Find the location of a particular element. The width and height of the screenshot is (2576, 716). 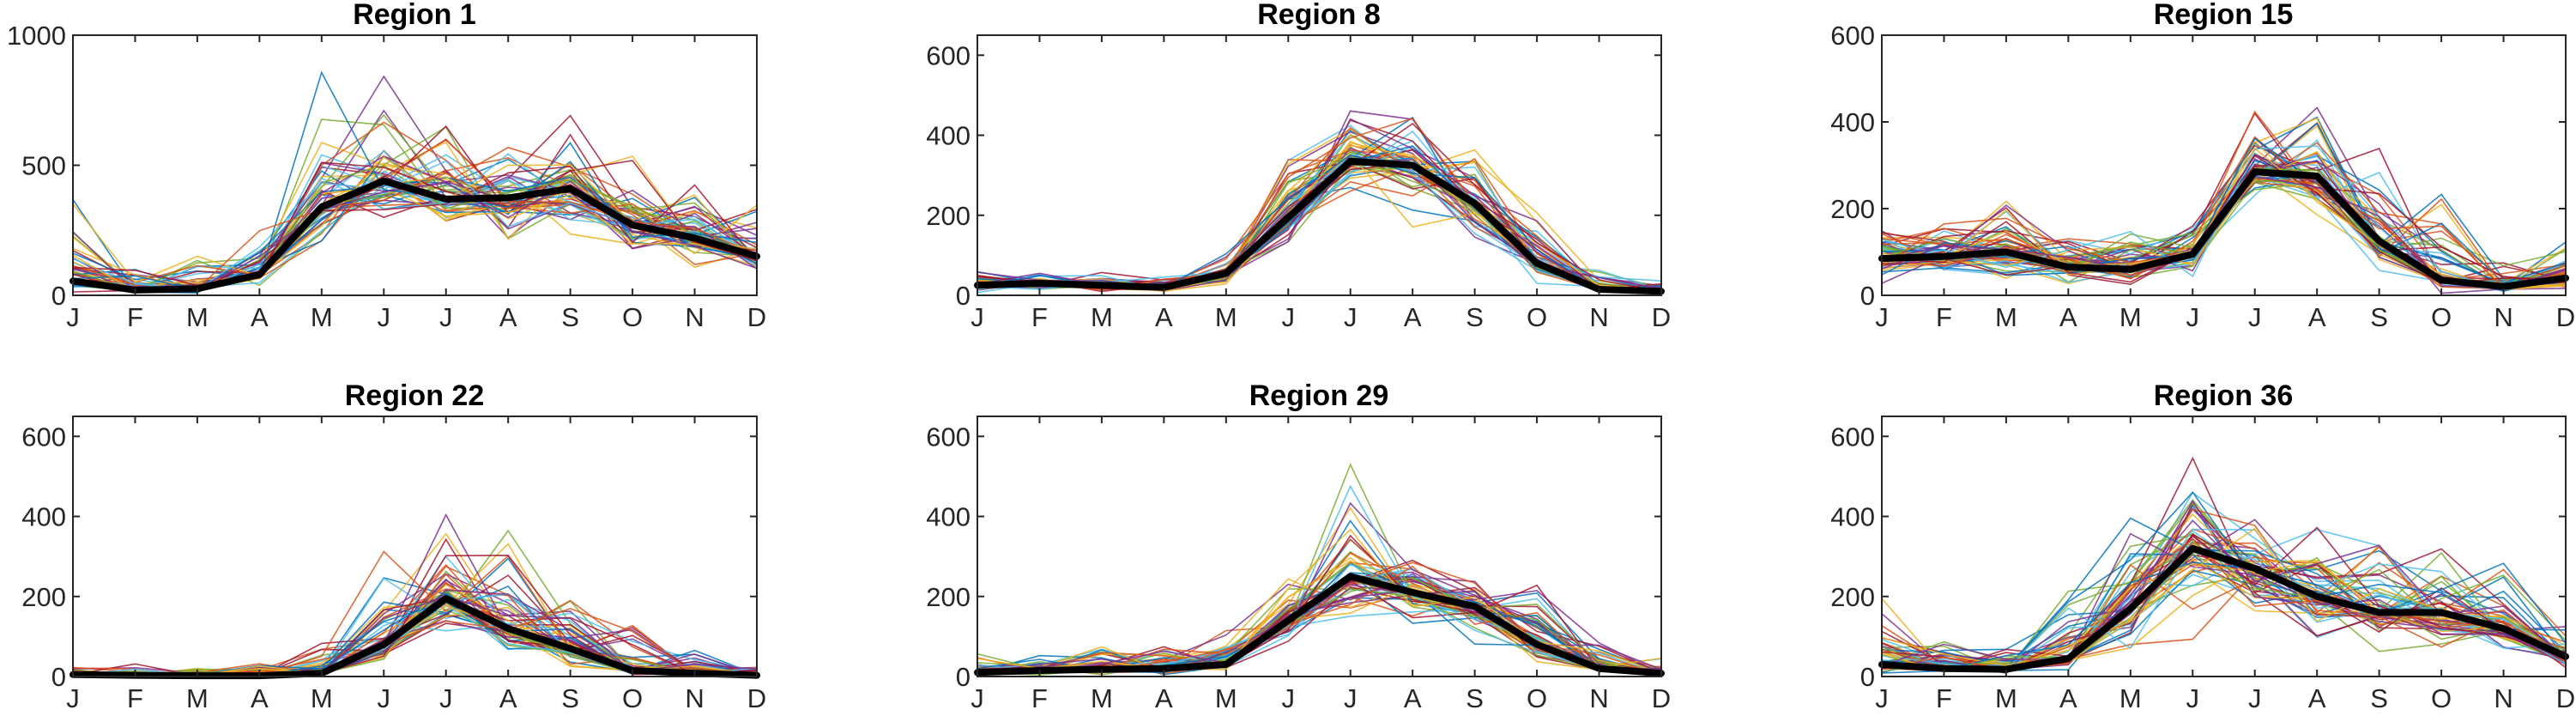

panel-title: Region 15 is located at coordinates (2223, 15).